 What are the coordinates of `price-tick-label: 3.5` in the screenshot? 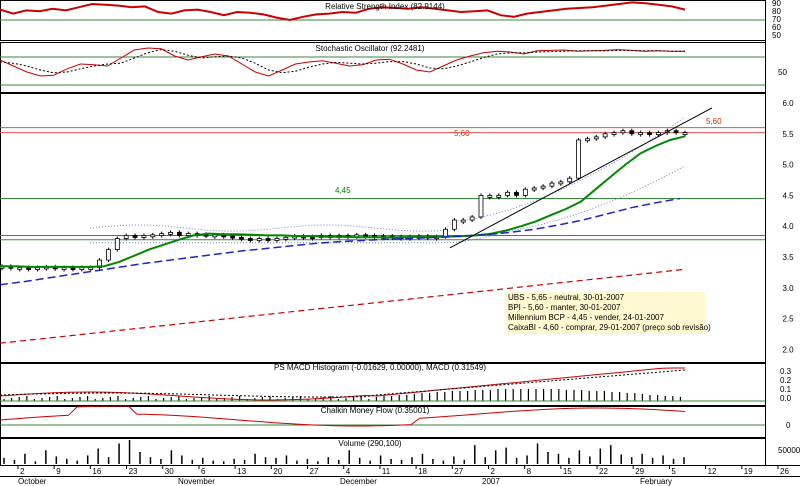 It's located at (788, 257).